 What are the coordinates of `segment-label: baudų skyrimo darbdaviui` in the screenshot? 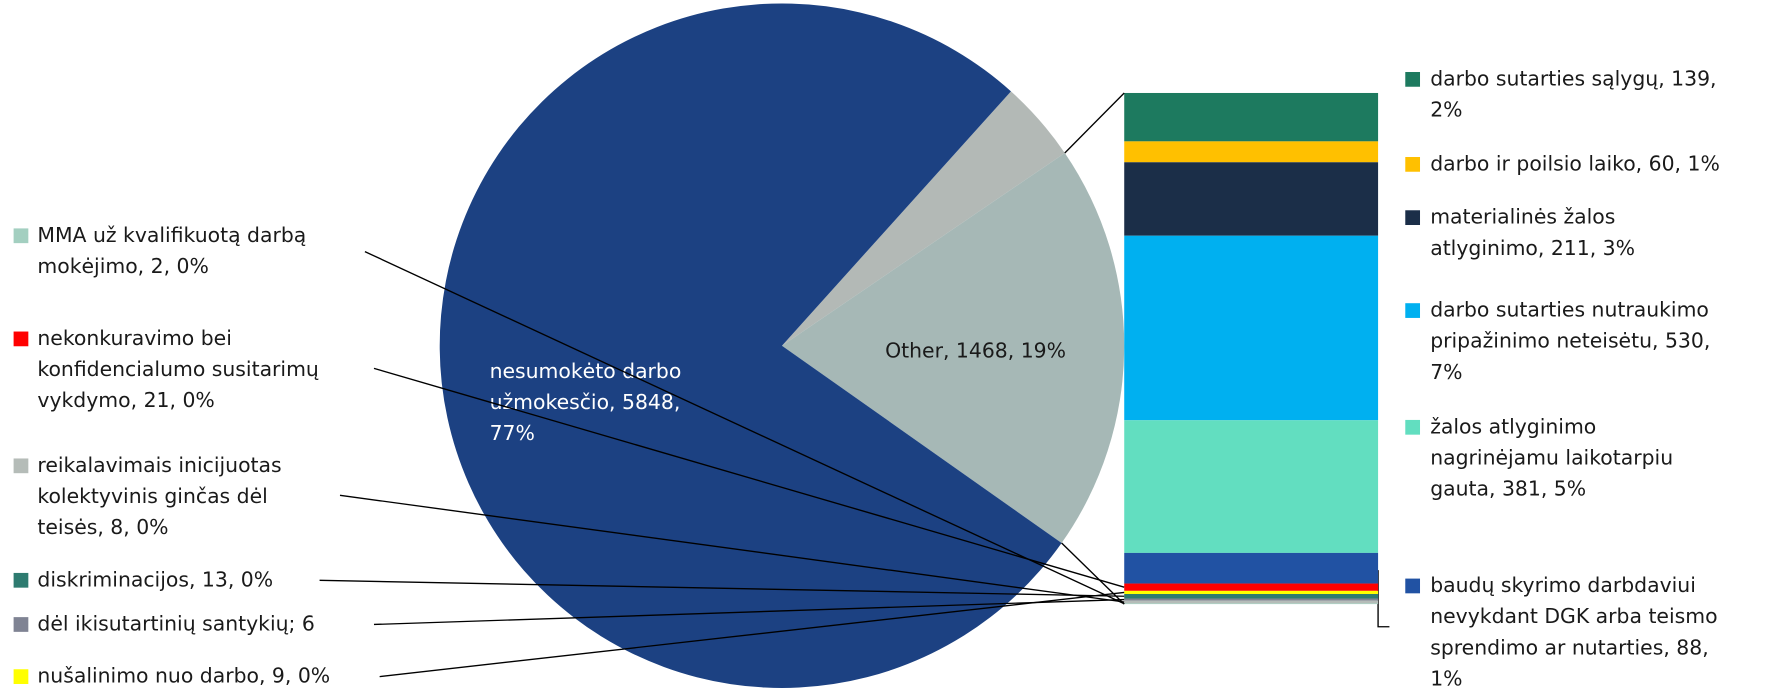 It's located at (1563, 585).